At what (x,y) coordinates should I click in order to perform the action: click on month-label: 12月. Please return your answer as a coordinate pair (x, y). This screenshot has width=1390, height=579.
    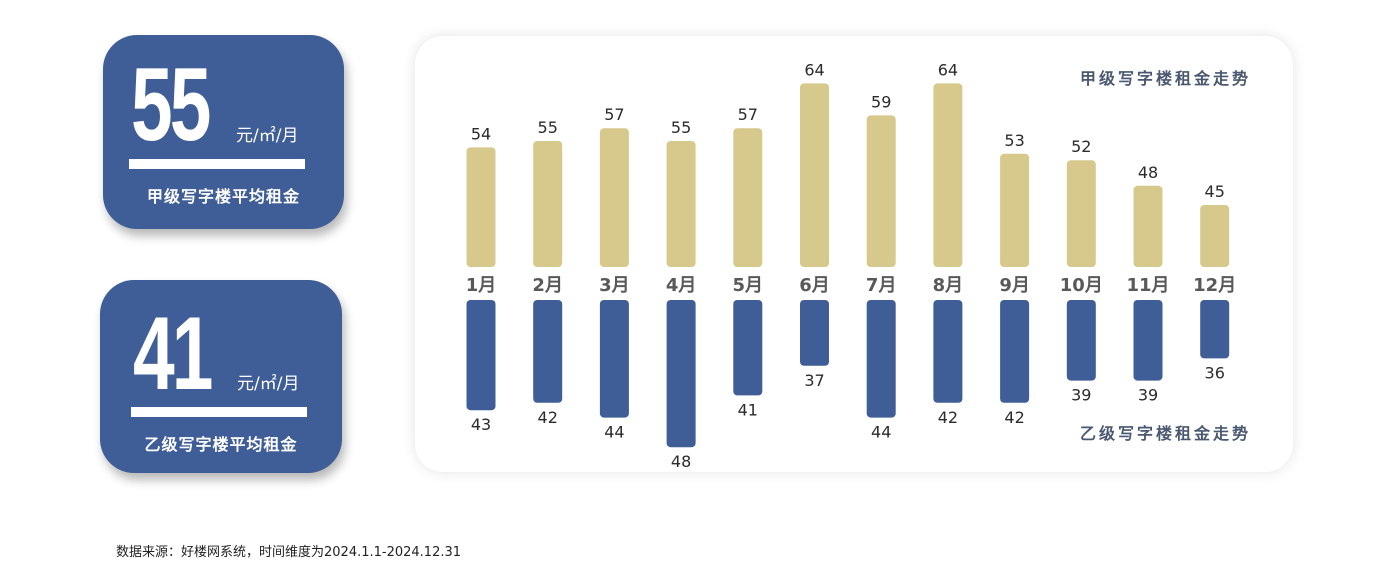
    Looking at the image, I should click on (1214, 285).